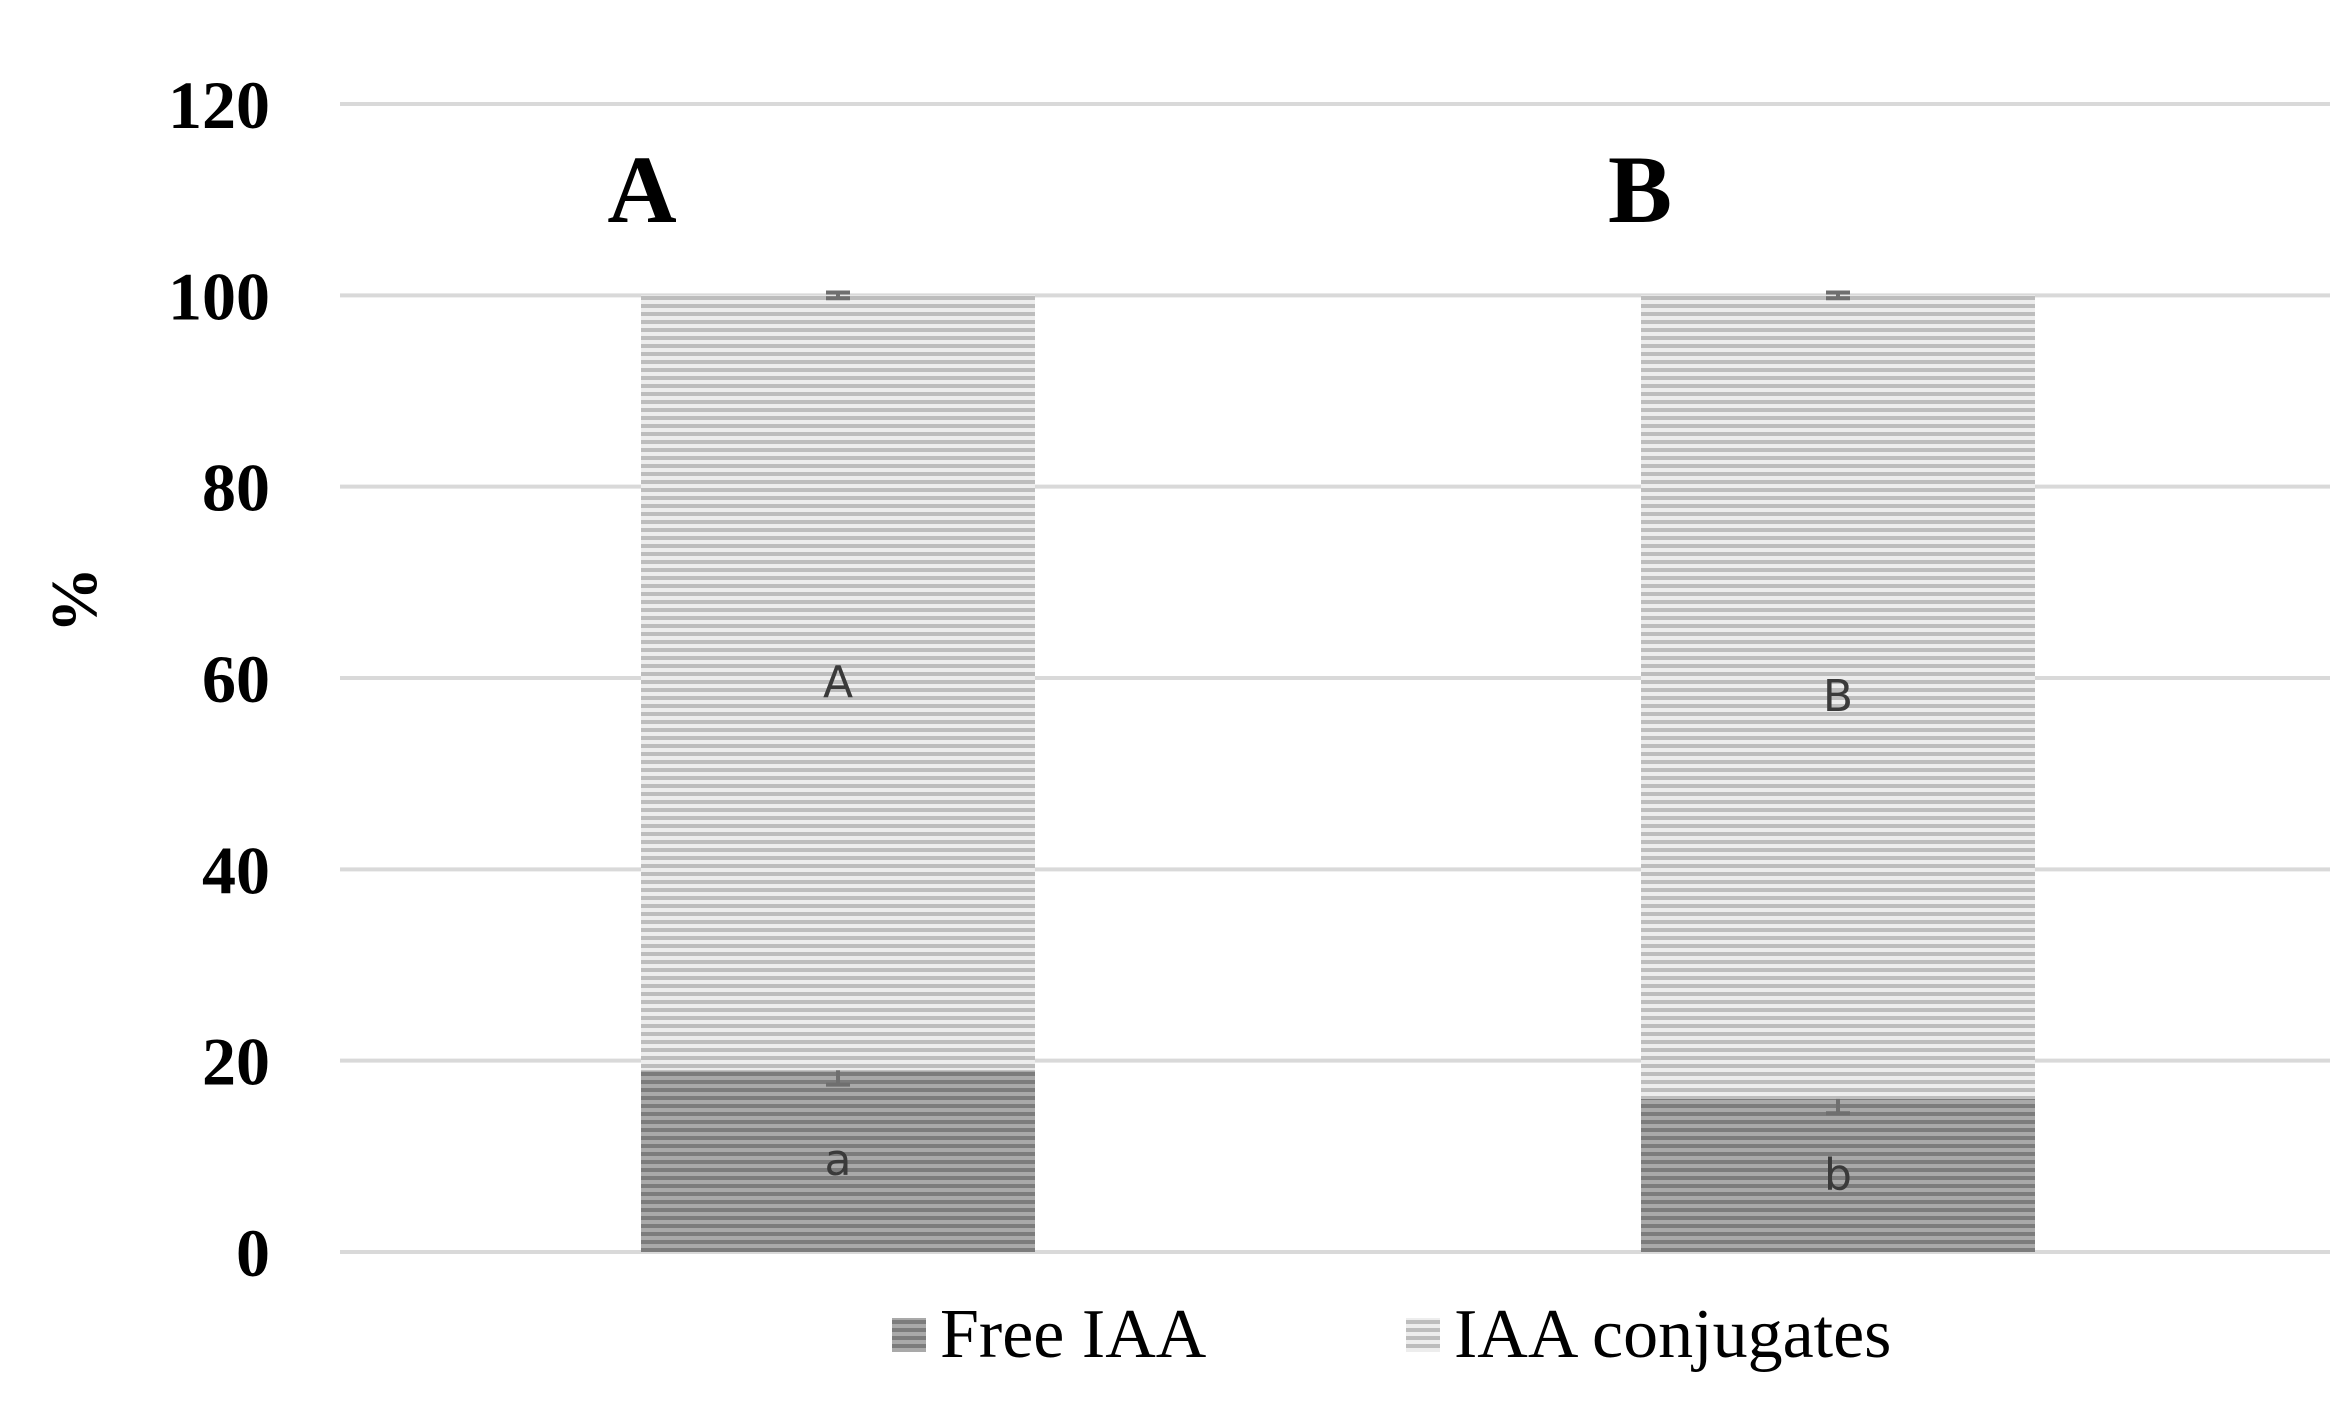 The height and width of the screenshot is (1409, 2348). I want to click on bar-a-iaa-conjugates, so click(838, 683).